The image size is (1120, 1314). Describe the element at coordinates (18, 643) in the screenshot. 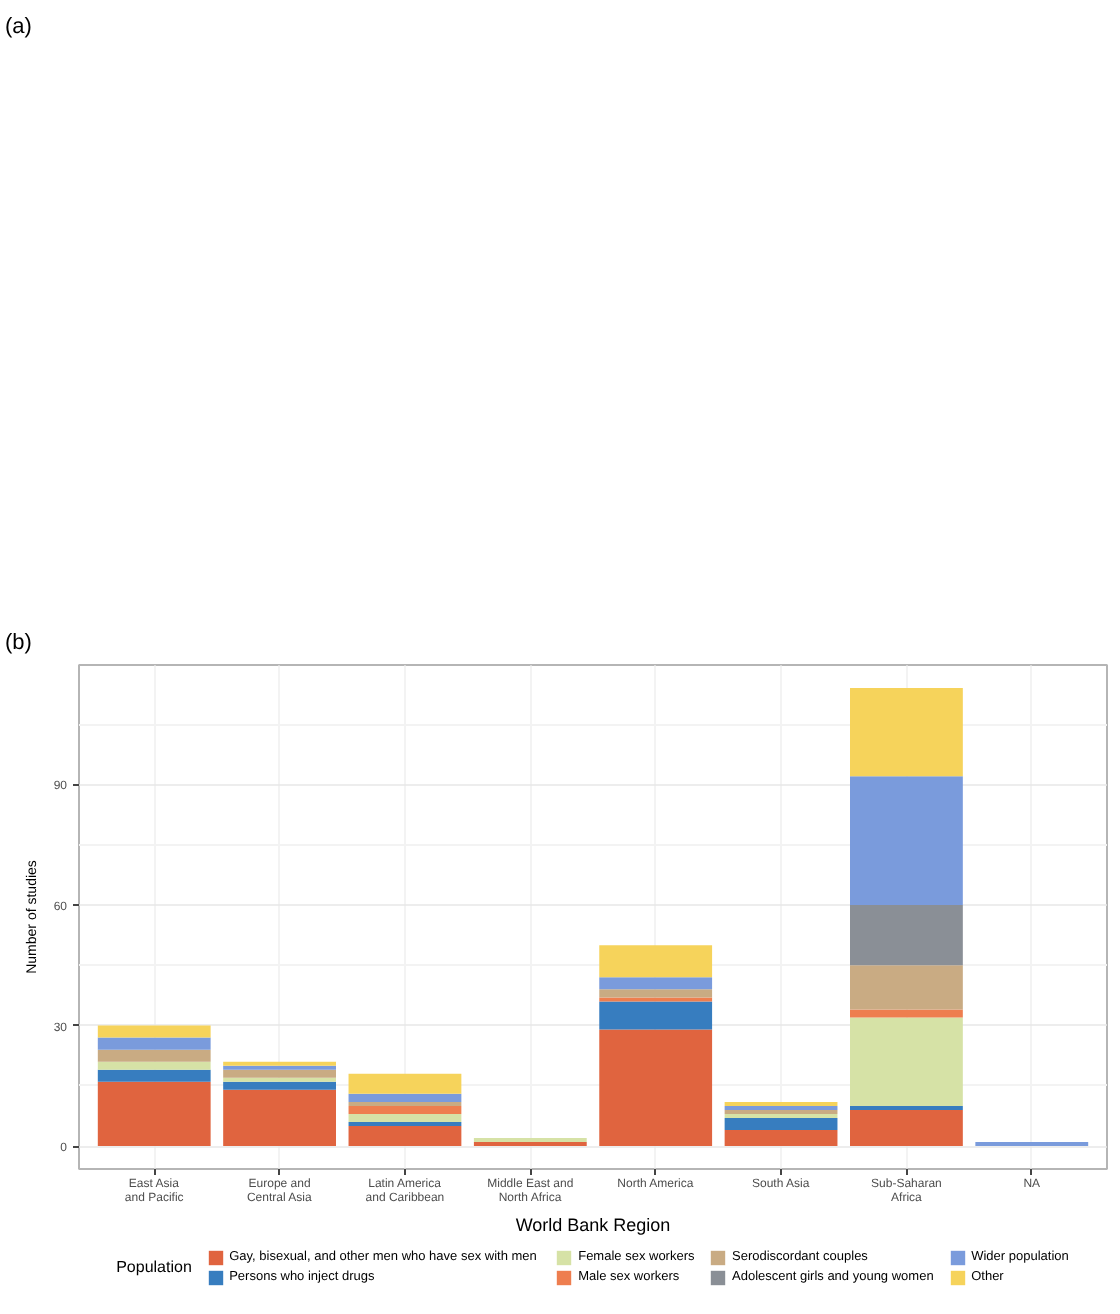

I see `chart-title: (b)` at that location.